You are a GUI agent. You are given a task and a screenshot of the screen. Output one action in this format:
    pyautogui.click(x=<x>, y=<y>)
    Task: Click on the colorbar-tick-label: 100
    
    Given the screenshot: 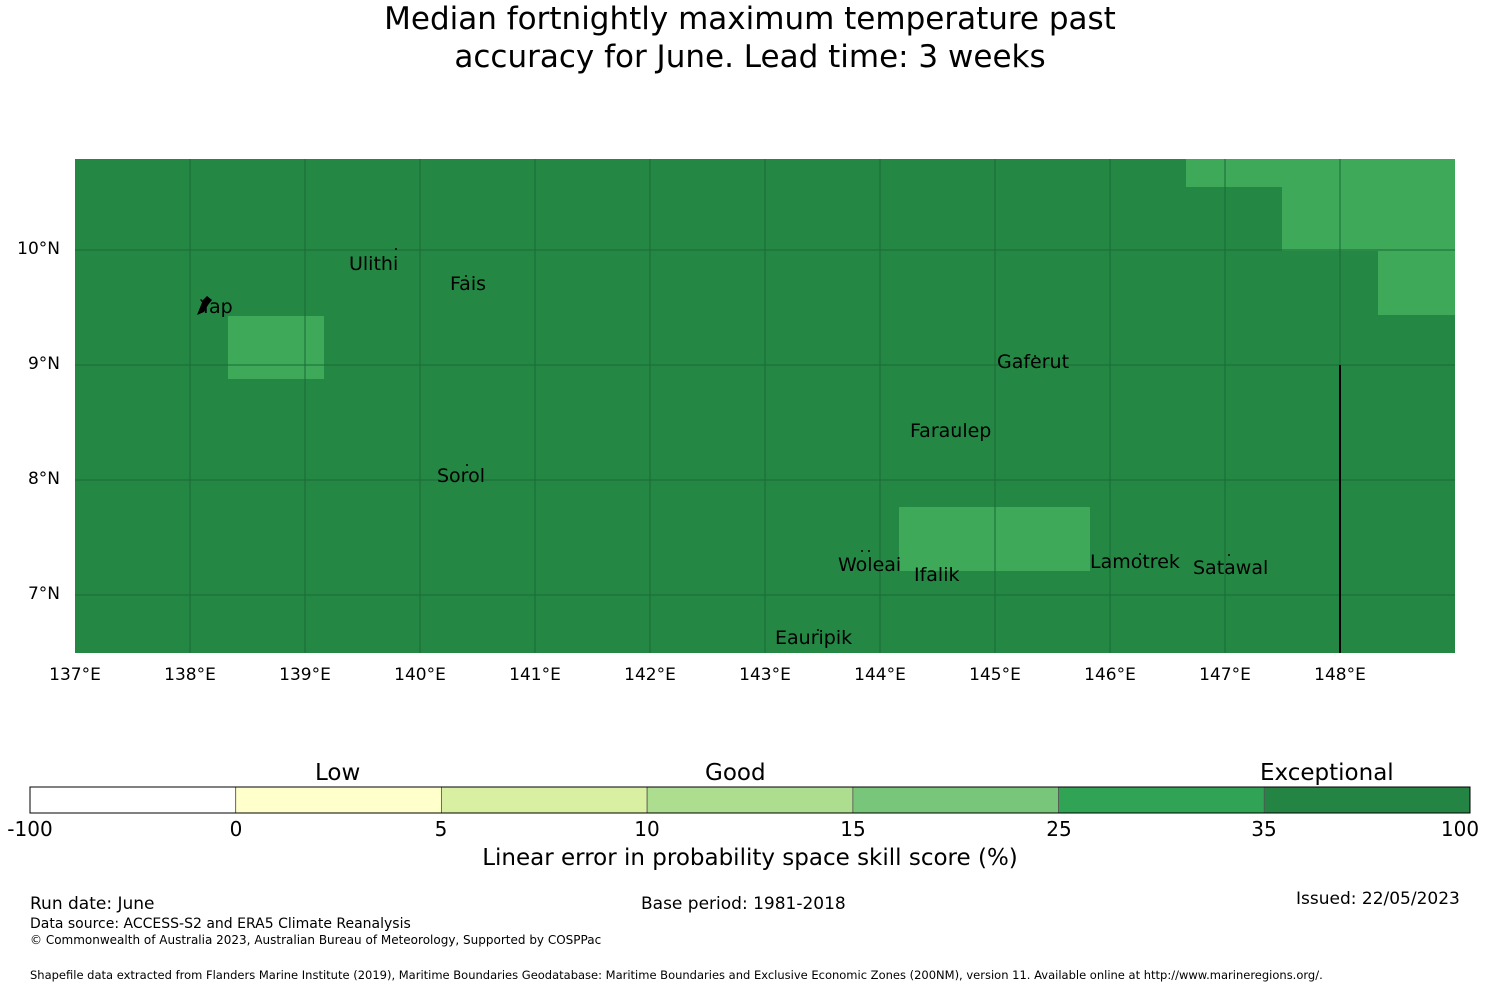 What is the action you would take?
    pyautogui.click(x=1460, y=829)
    